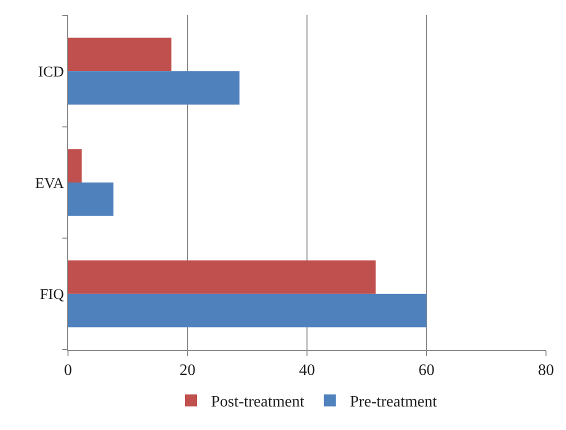  I want to click on x-tick-label: 40, so click(307, 371).